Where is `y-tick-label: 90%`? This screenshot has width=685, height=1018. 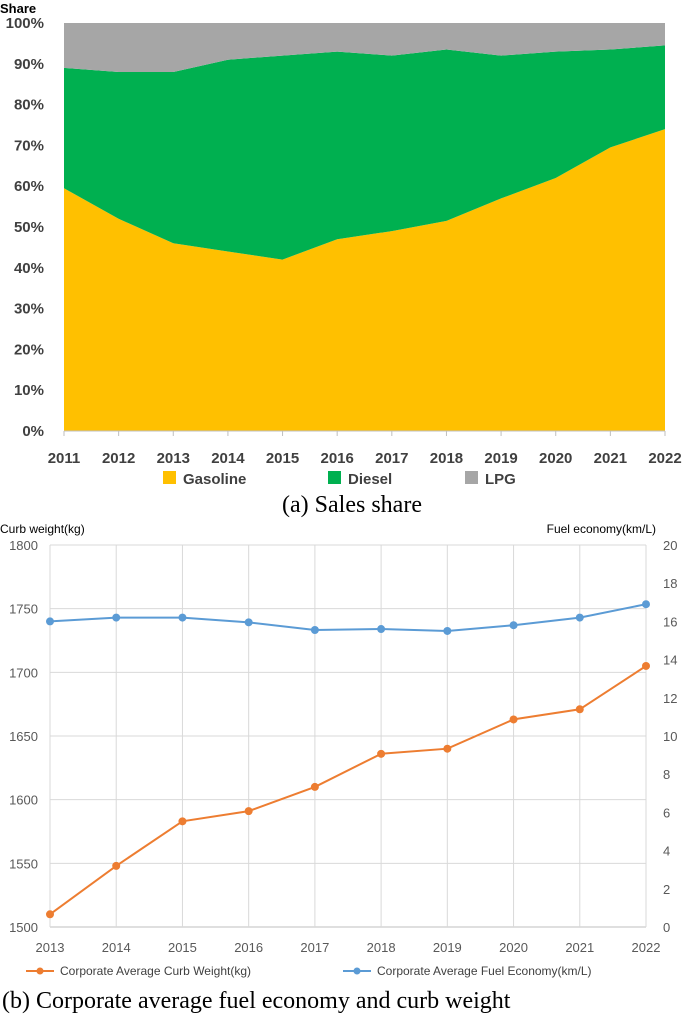
y-tick-label: 90% is located at coordinates (29, 64).